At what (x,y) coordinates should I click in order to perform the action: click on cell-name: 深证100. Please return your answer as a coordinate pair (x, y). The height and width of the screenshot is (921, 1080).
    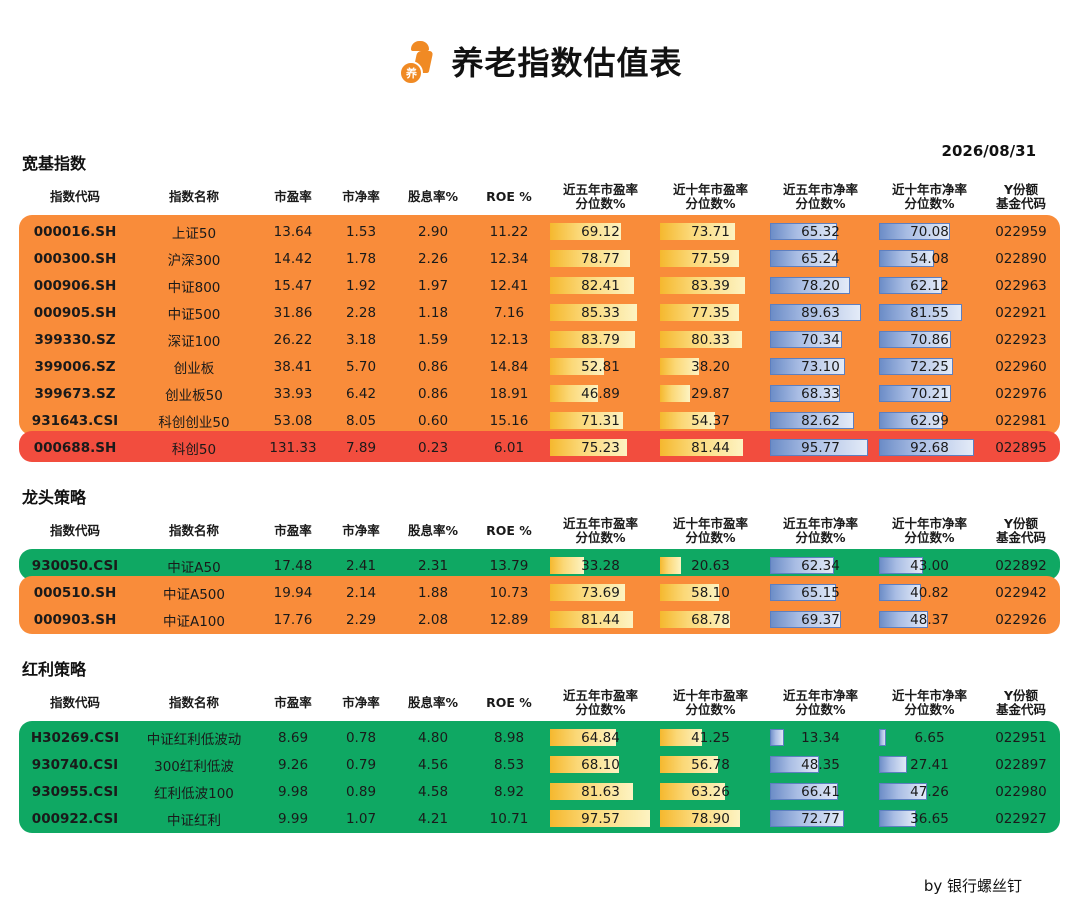
    Looking at the image, I should click on (194, 341).